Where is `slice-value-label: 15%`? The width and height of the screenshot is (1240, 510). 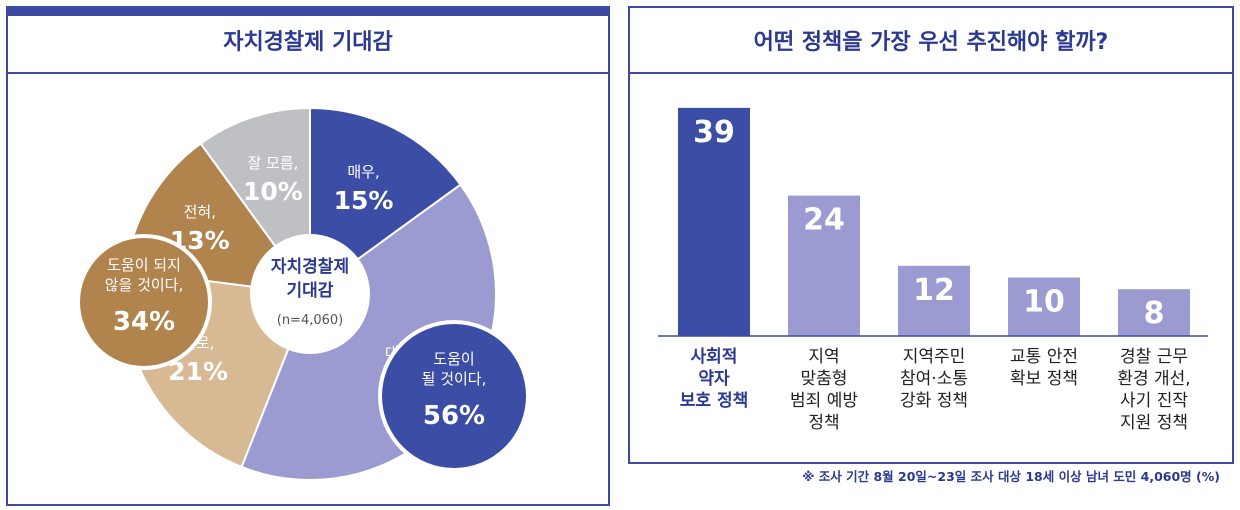
slice-value-label: 15% is located at coordinates (364, 200).